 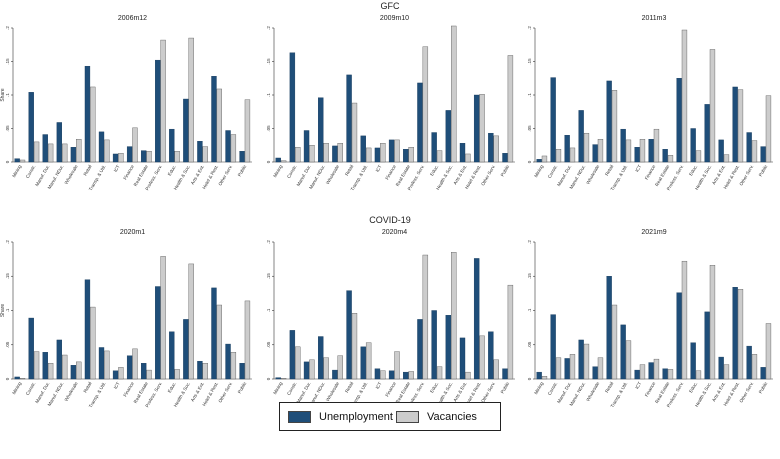 I want to click on x-tick-label: Constr., so click(x=31, y=171).